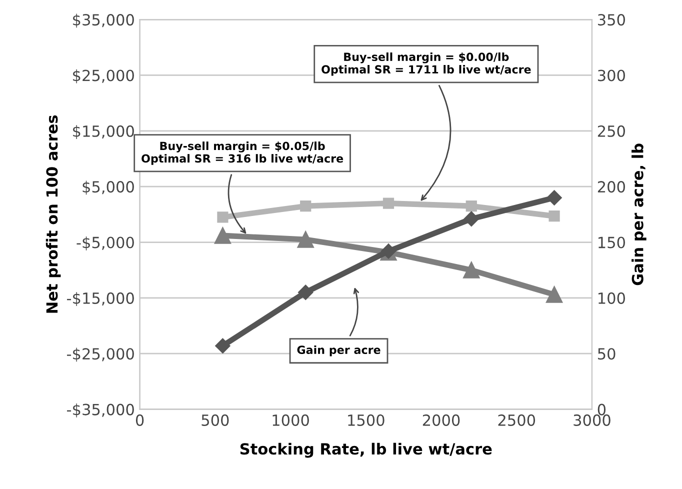  I want to click on y2-tick-label: 50, so click(607, 354).